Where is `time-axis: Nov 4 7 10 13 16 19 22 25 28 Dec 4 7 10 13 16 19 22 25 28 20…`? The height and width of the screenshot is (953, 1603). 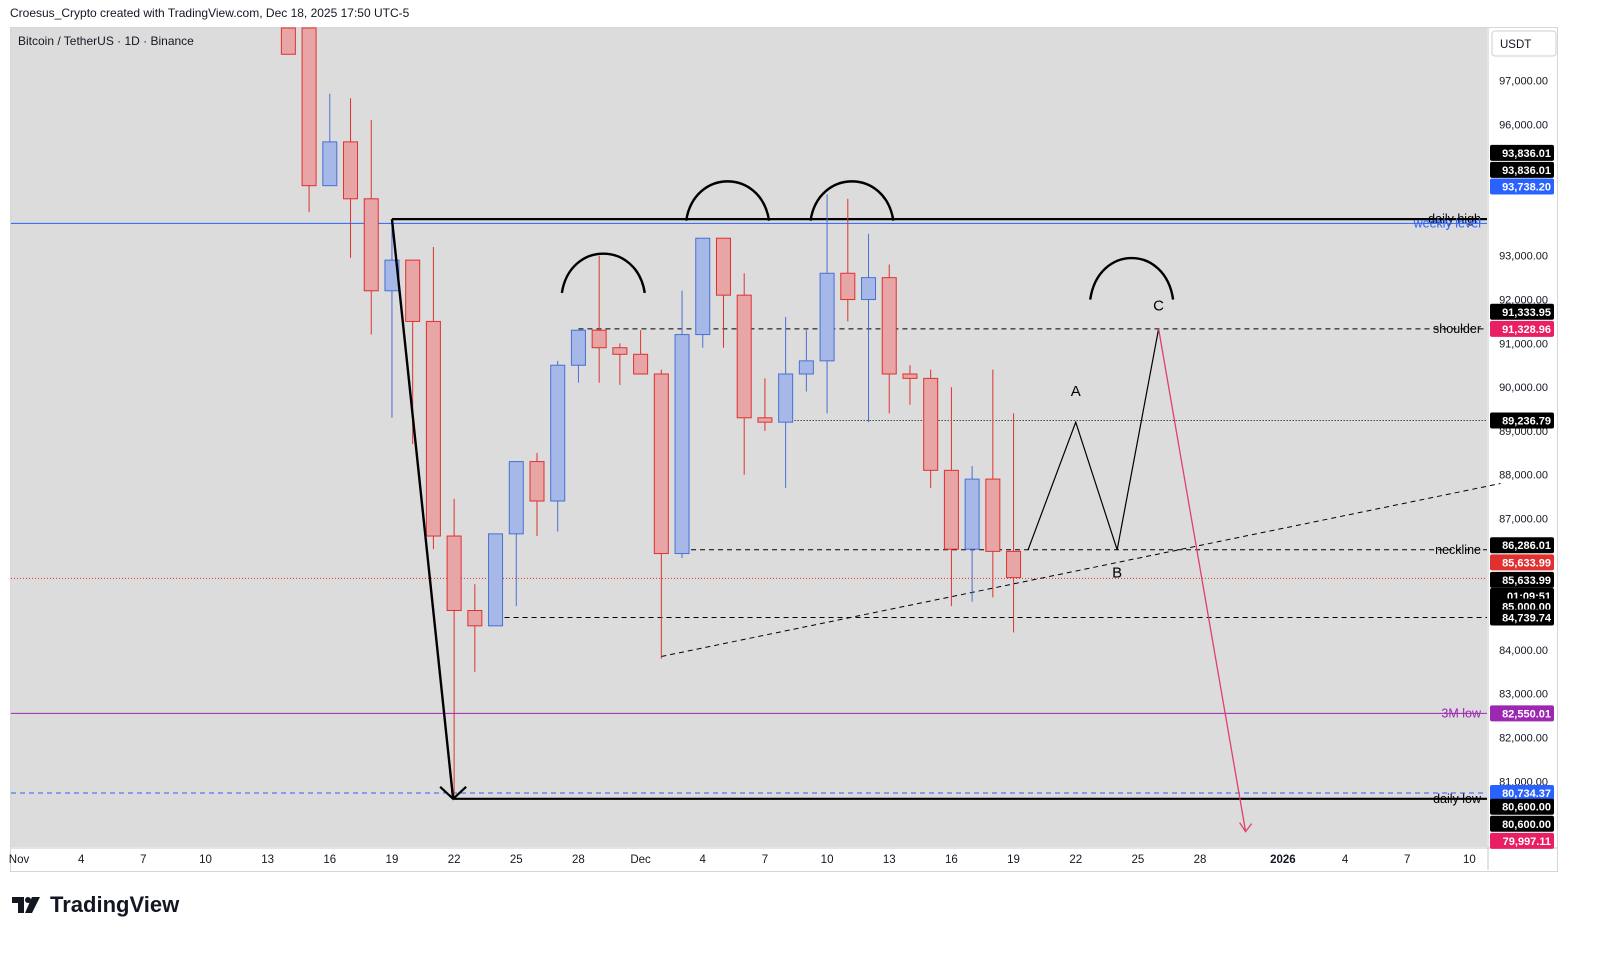
time-axis: Nov 4 7 10 13 16 19 22 25 28 Dec 4 7 10 13 16 19 22 25 28 20… is located at coordinates (742, 860).